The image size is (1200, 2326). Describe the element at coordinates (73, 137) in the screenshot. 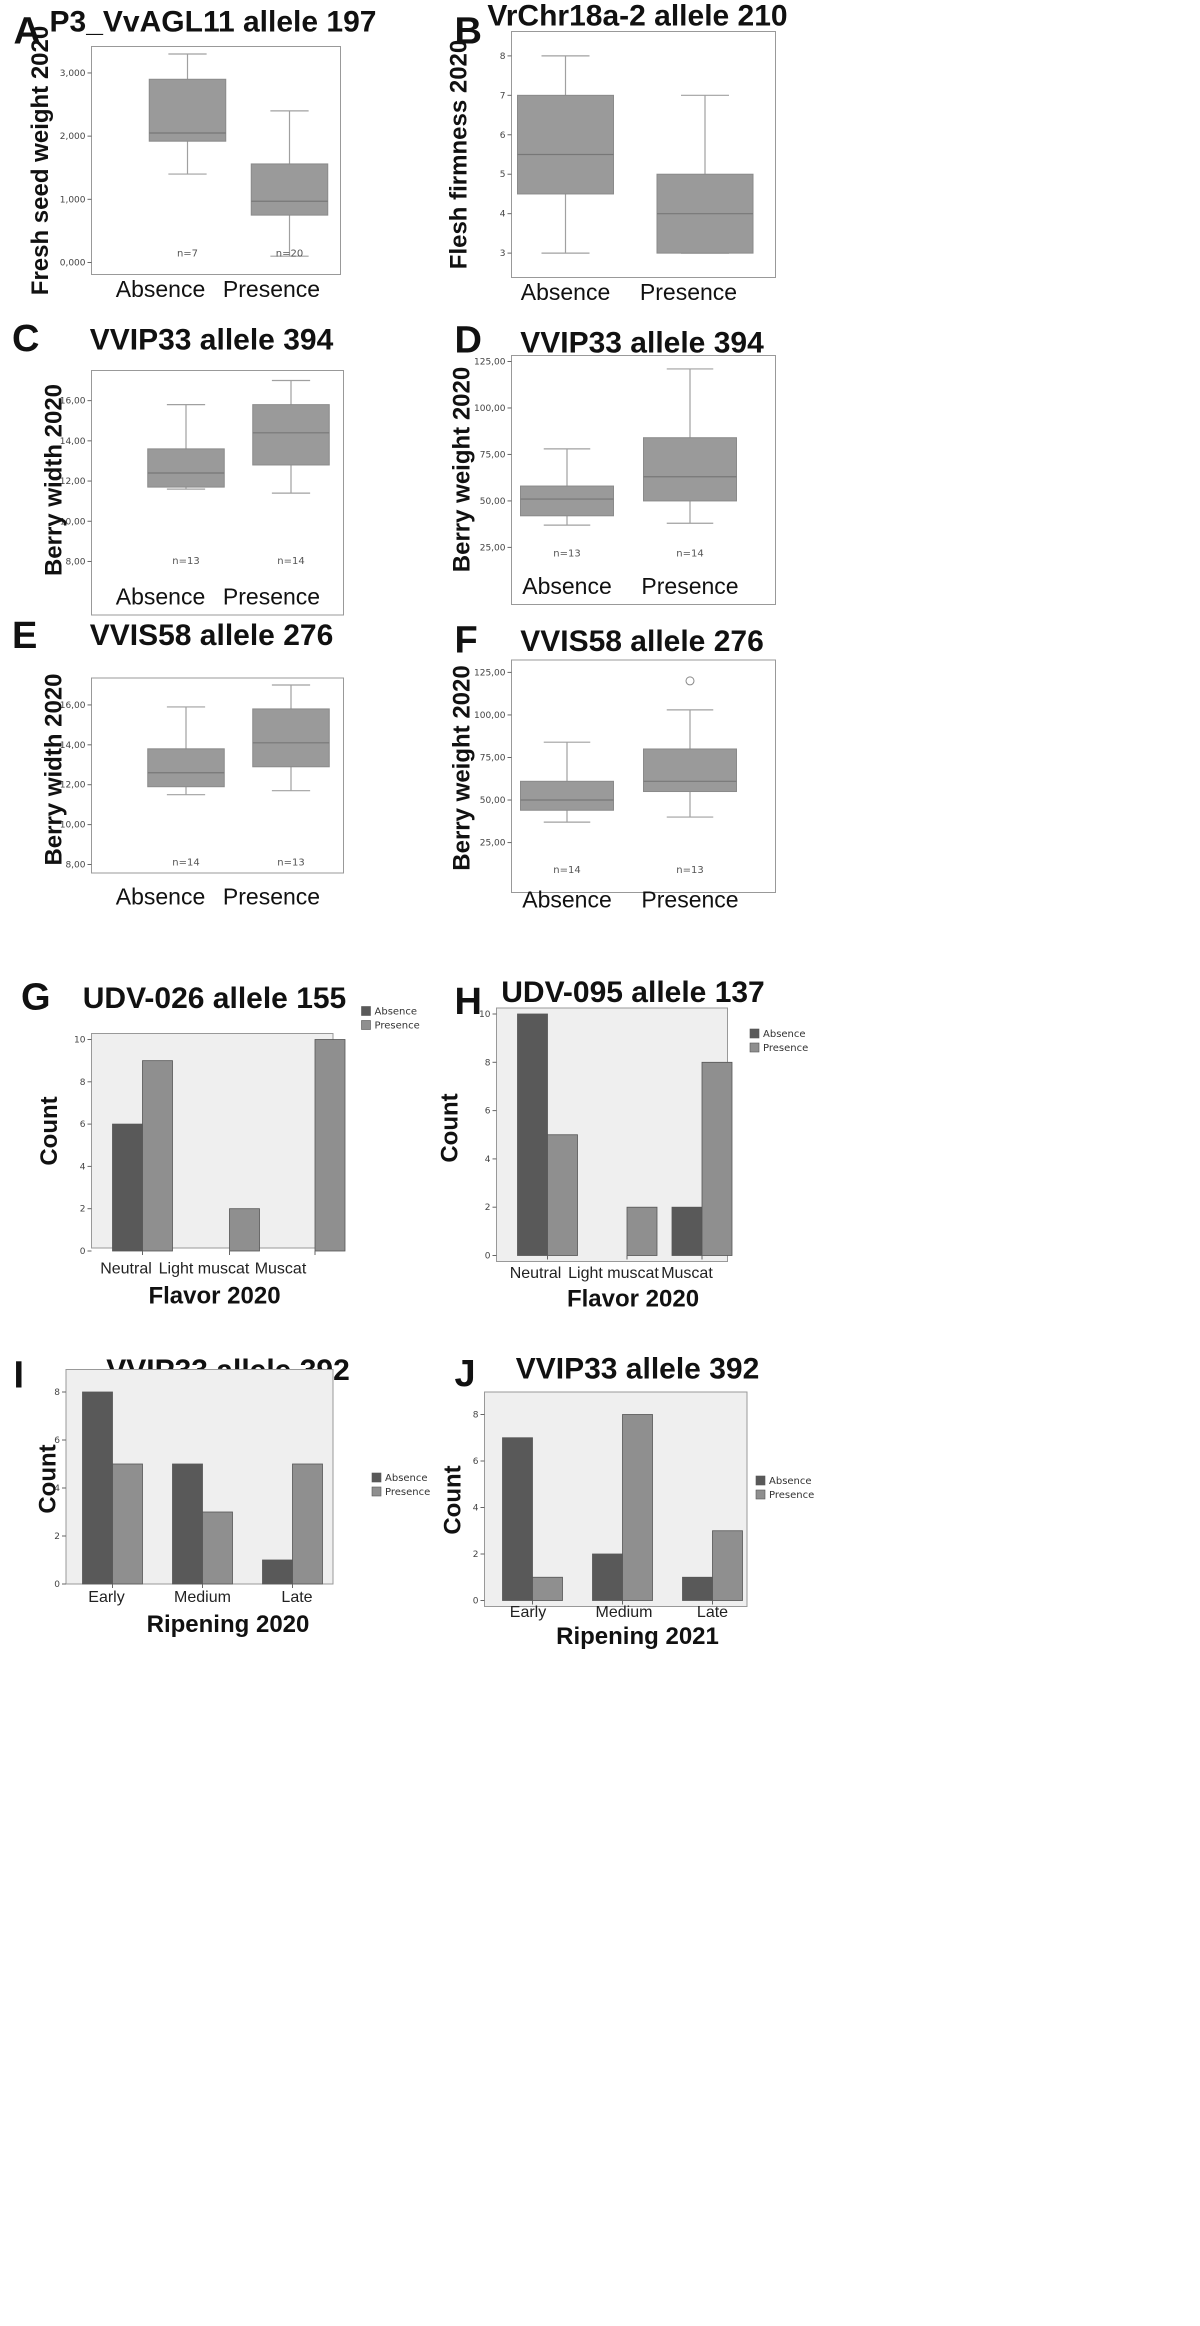

I see `y-tick-label: 2,000` at that location.